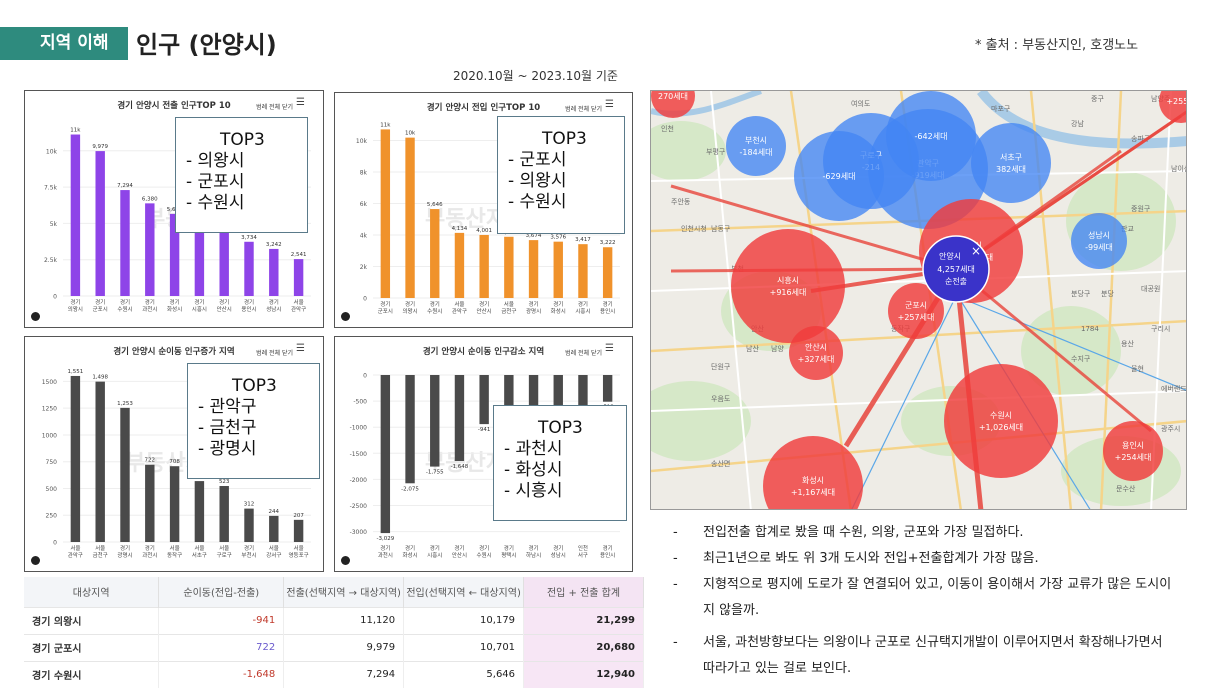 The image size is (1216, 688). I want to click on data-label: -941, so click(484, 430).